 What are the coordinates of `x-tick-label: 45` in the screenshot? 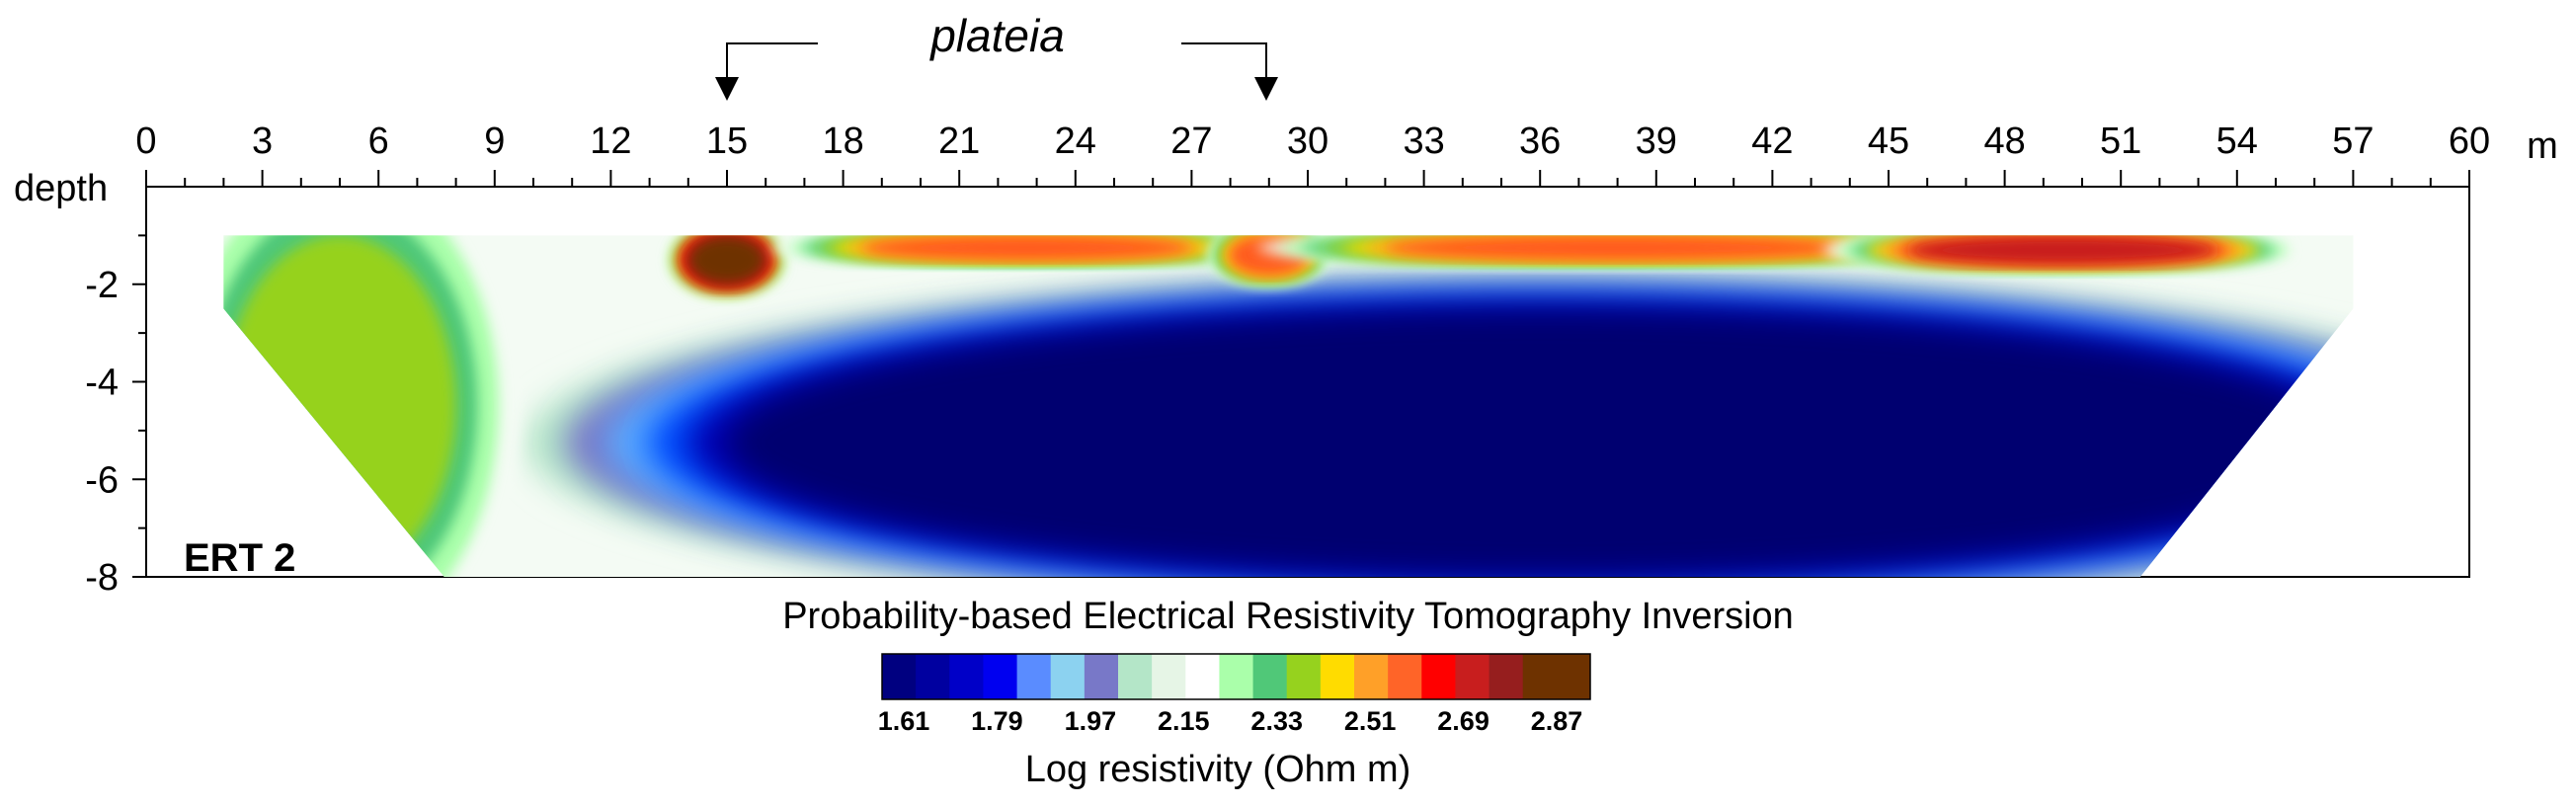 It's located at (1888, 141).